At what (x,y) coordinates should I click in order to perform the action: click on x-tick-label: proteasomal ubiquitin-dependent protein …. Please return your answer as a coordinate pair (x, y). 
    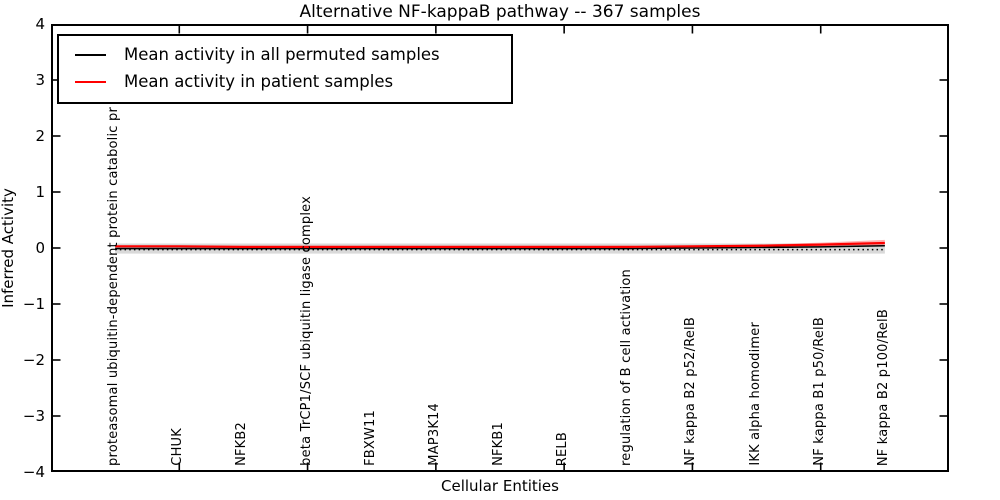
    Looking at the image, I should click on (114, 286).